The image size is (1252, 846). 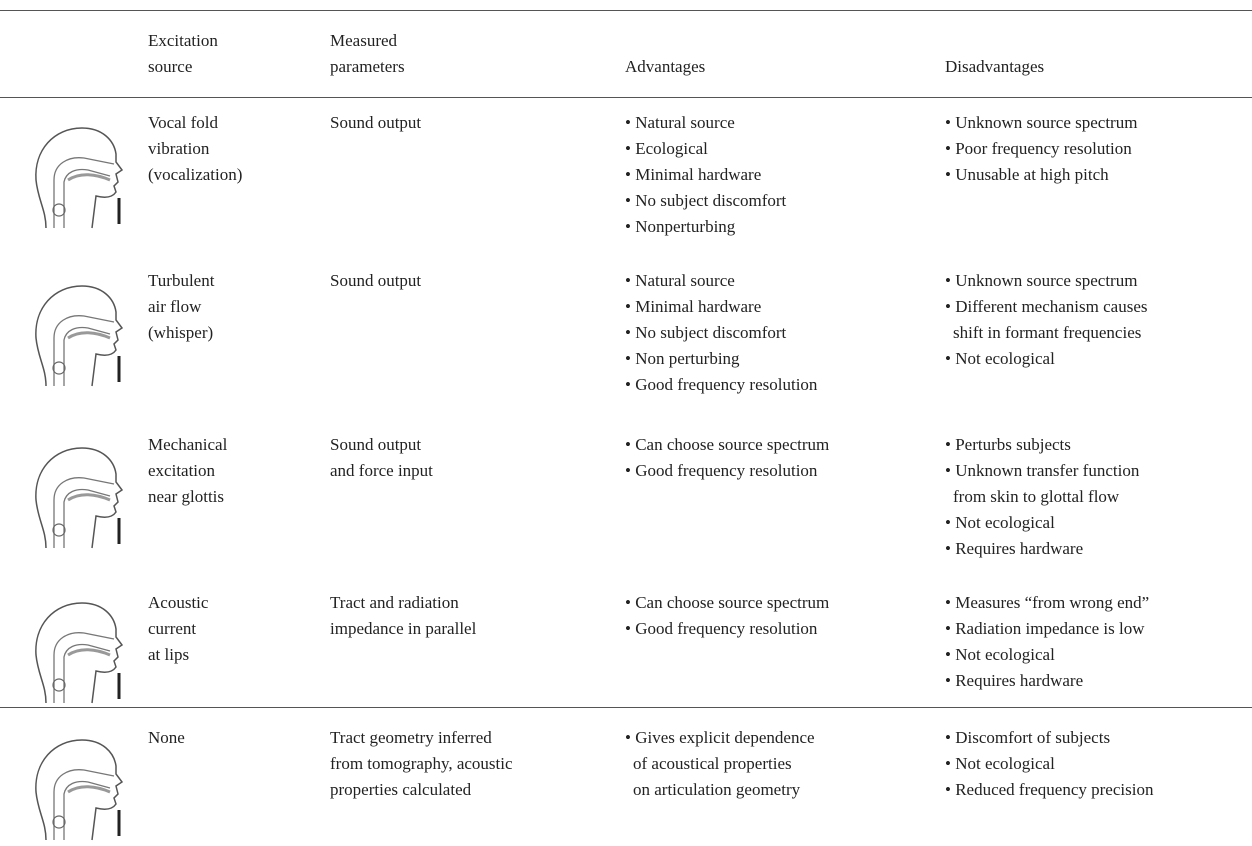 What do you see at coordinates (717, 789) in the screenshot?
I see `text-line: on articulation geometry` at bounding box center [717, 789].